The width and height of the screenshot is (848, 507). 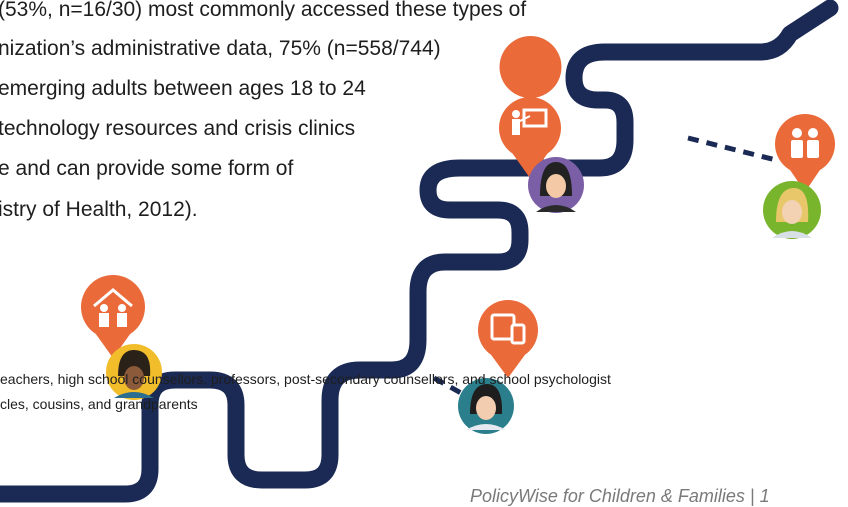 What do you see at coordinates (486, 406) in the screenshot?
I see `avatar-woman-teal-icon` at bounding box center [486, 406].